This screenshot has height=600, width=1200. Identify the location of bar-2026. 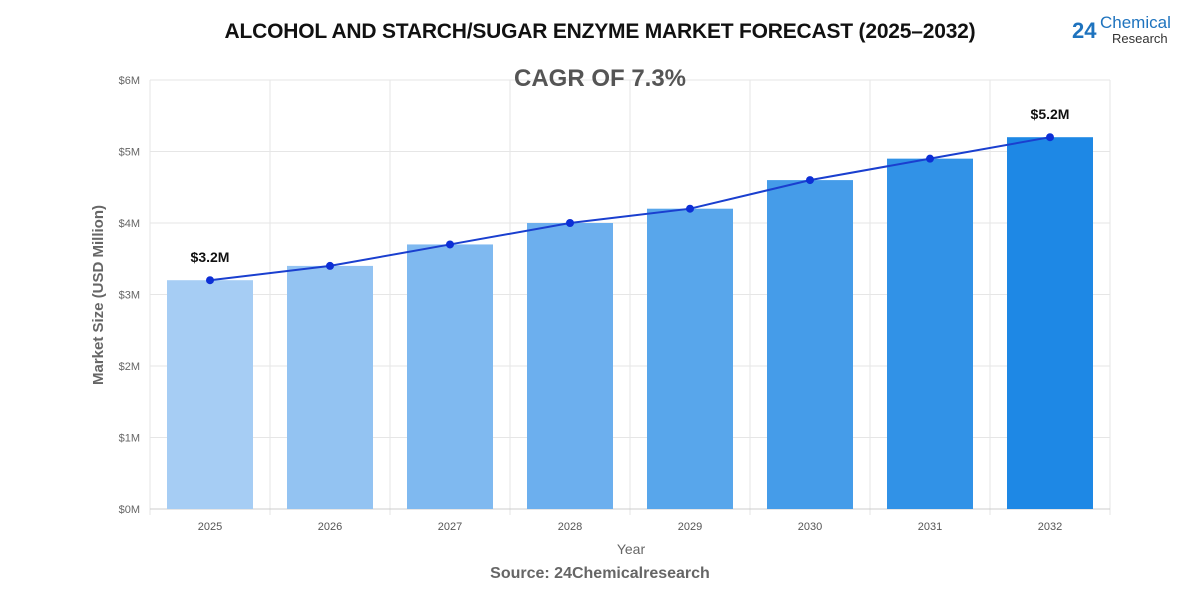
(330, 387).